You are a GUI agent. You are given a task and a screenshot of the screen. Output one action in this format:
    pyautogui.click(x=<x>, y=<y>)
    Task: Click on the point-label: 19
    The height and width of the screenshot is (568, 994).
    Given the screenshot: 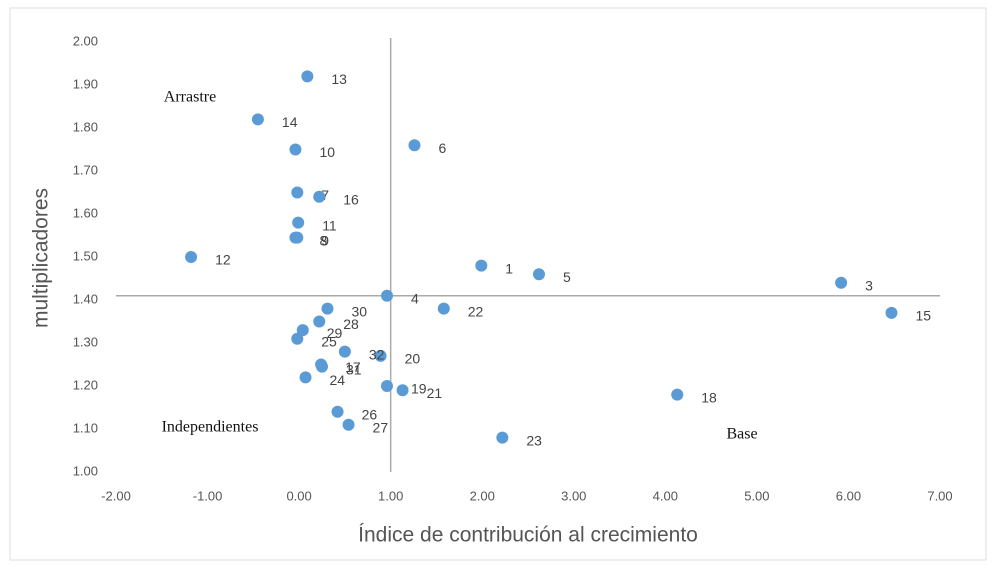 What is the action you would take?
    pyautogui.click(x=419, y=389)
    